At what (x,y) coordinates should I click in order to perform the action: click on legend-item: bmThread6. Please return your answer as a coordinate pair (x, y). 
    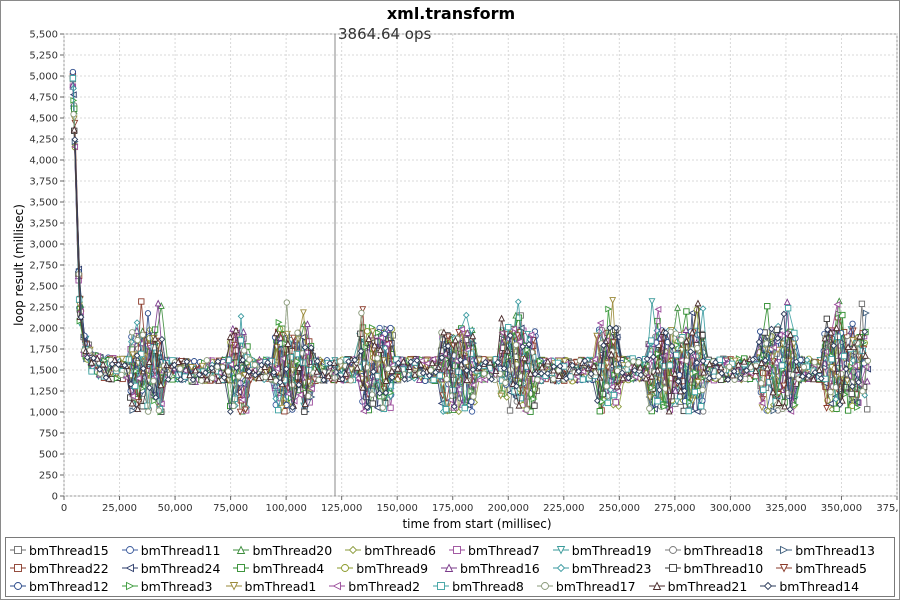
    Looking at the image, I should click on (390, 550).